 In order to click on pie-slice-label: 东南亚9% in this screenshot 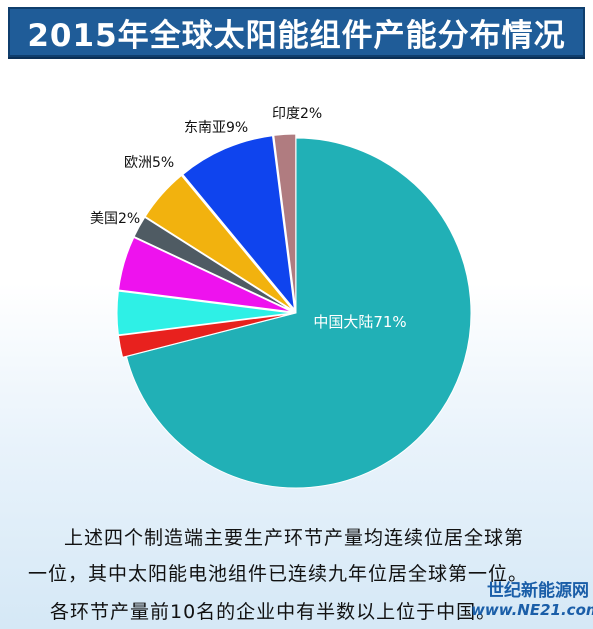, I will do `click(216, 128)`.